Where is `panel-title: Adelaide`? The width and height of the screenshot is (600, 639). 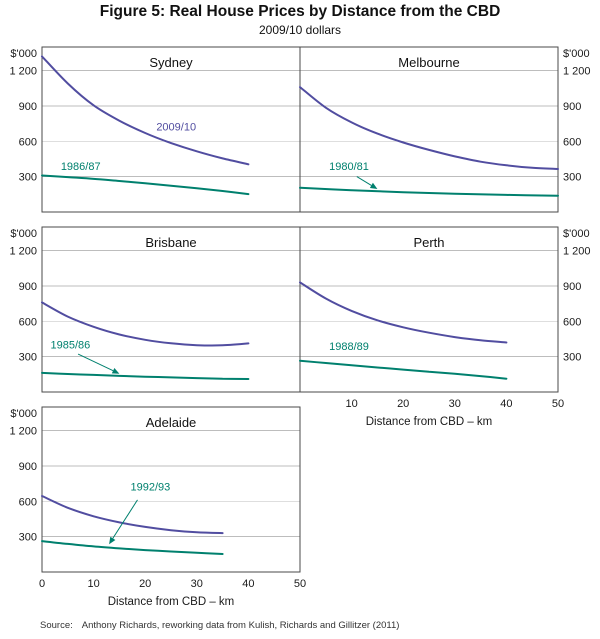 panel-title: Adelaide is located at coordinates (171, 422).